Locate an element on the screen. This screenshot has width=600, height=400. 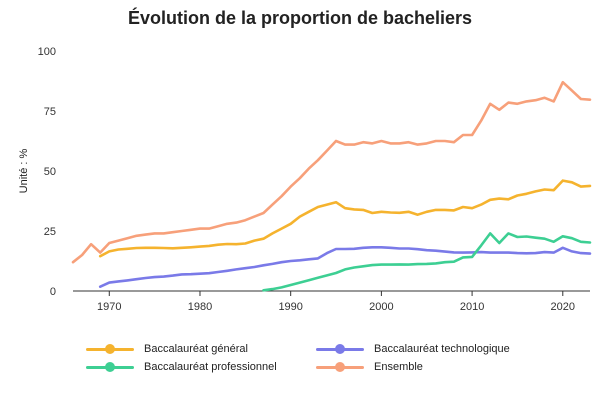
legend-item: Baccalauréat général is located at coordinates (196, 349).